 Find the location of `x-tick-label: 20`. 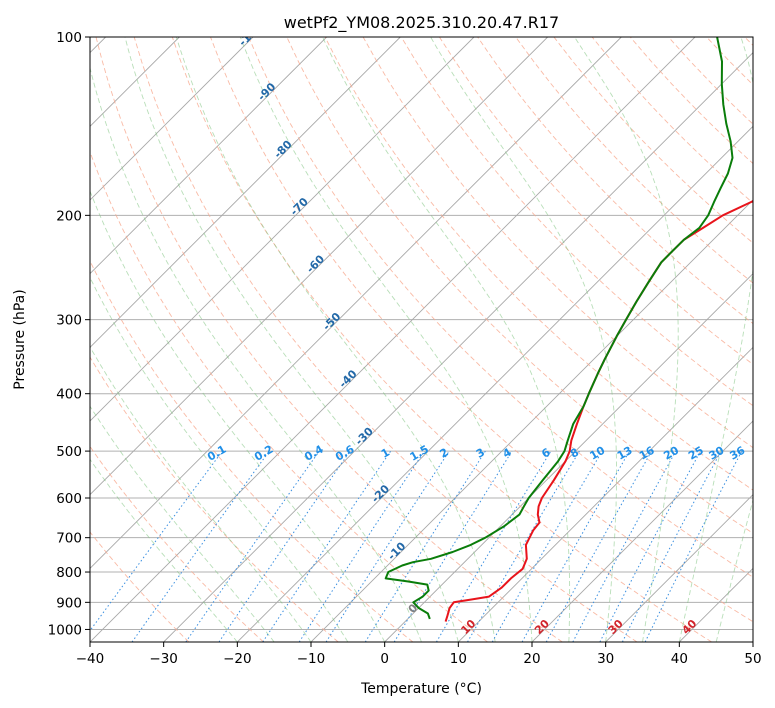

x-tick-label: 20 is located at coordinates (531, 659).